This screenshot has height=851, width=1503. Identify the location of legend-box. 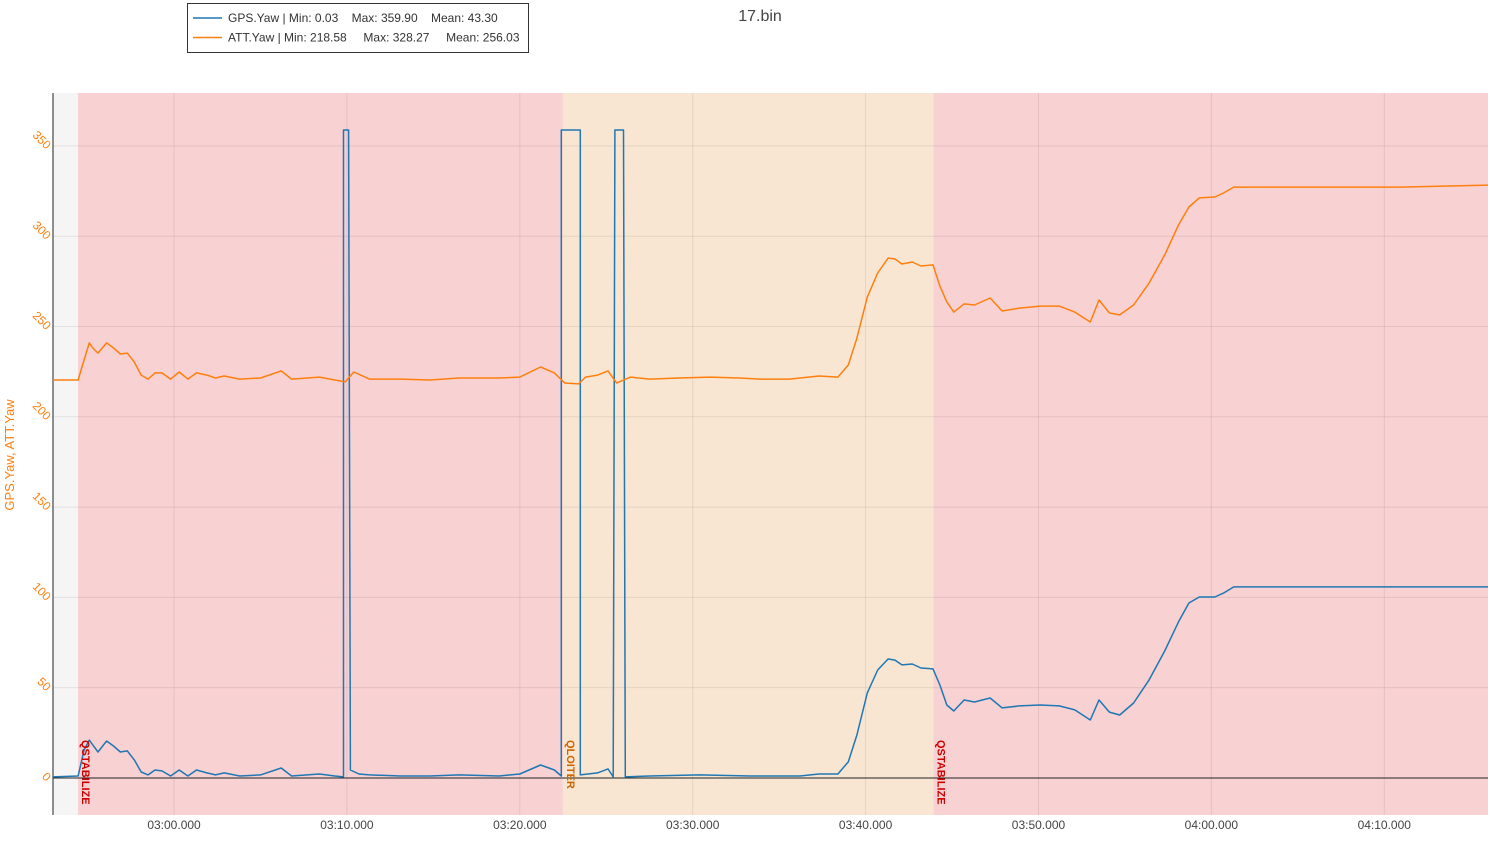
(358, 28).